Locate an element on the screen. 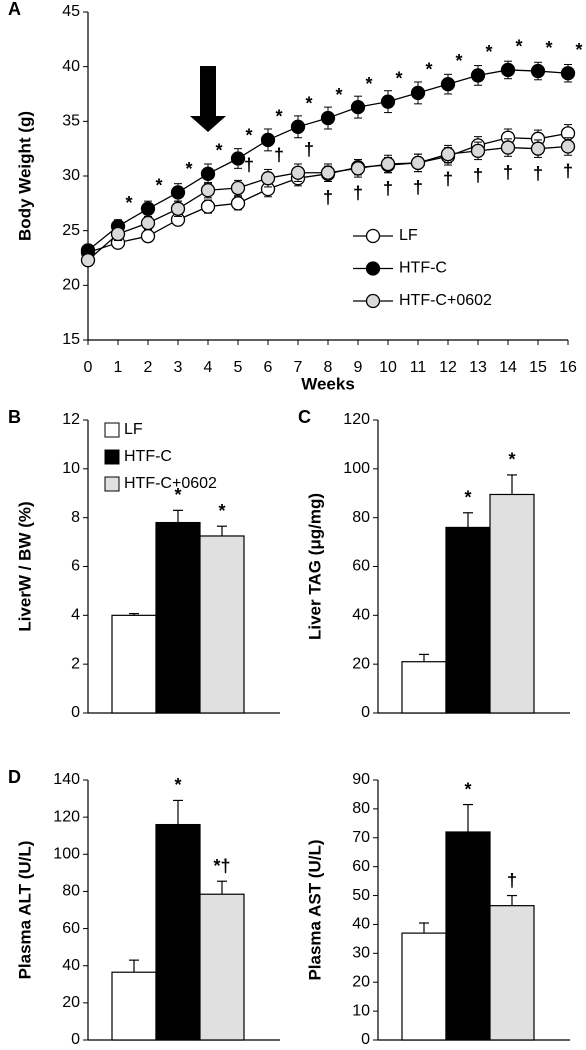 The height and width of the screenshot is (1050, 586). y-tick-label: 140 is located at coordinates (66, 779).